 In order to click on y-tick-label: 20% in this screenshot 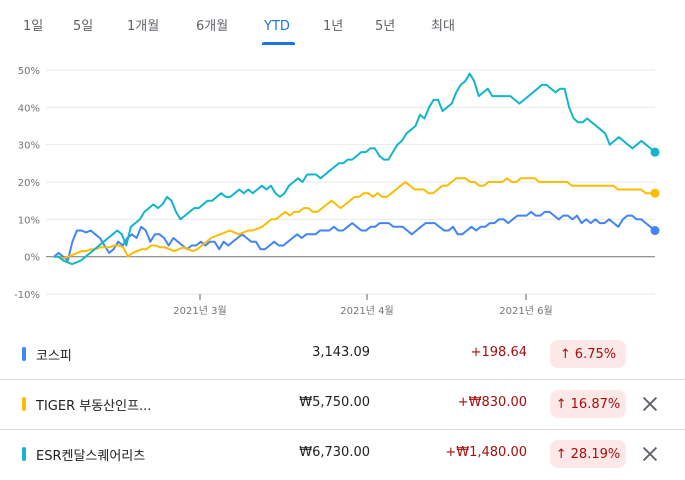, I will do `click(29, 183)`.